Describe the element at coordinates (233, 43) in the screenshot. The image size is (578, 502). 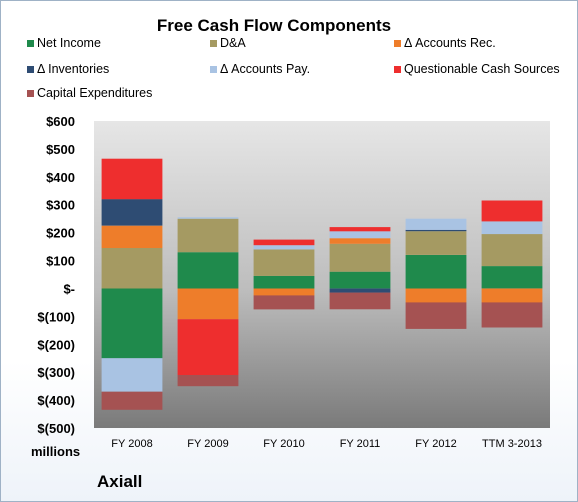
I see `legend-label-danda: D&A` at that location.